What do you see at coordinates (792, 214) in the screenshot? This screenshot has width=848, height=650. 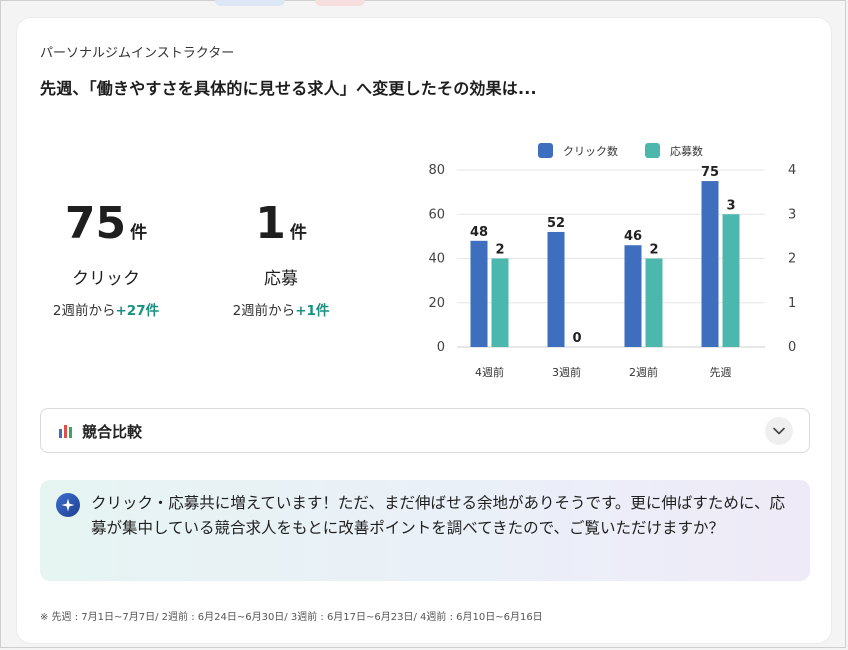 I see `y-right-tick-label: 3` at bounding box center [792, 214].